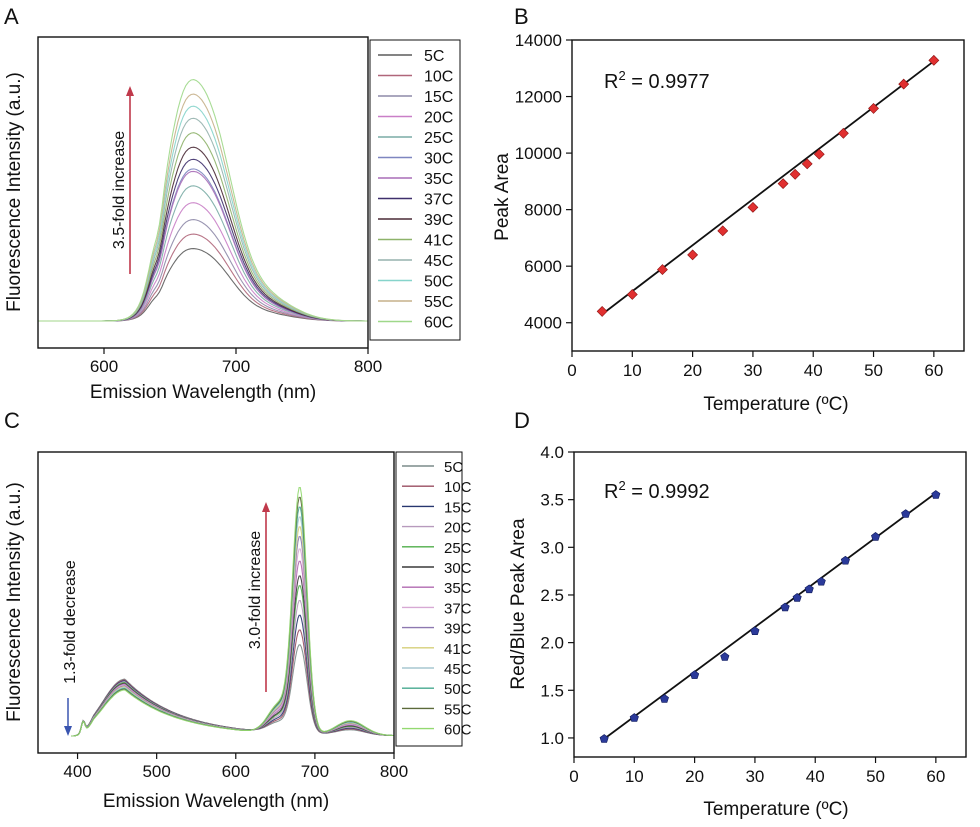 Image resolution: width=980 pixels, height=827 pixels. I want to click on panel-d-y-tick-label: 2.5, so click(552, 595).